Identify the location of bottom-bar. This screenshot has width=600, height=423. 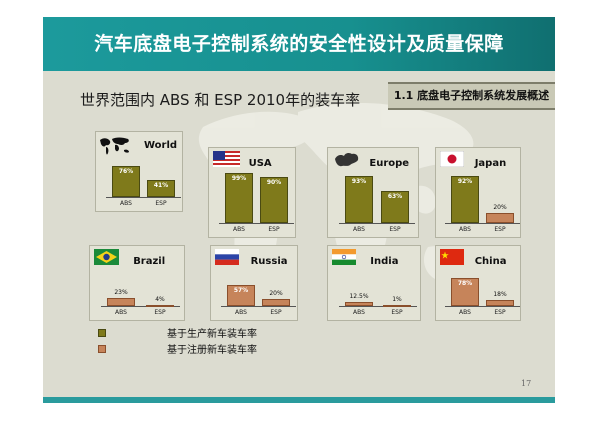
(299, 400).